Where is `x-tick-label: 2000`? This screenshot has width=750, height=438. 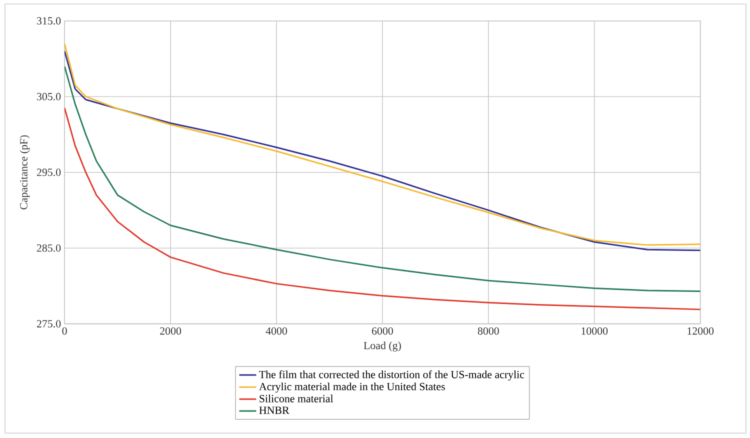
x-tick-label: 2000 is located at coordinates (171, 331).